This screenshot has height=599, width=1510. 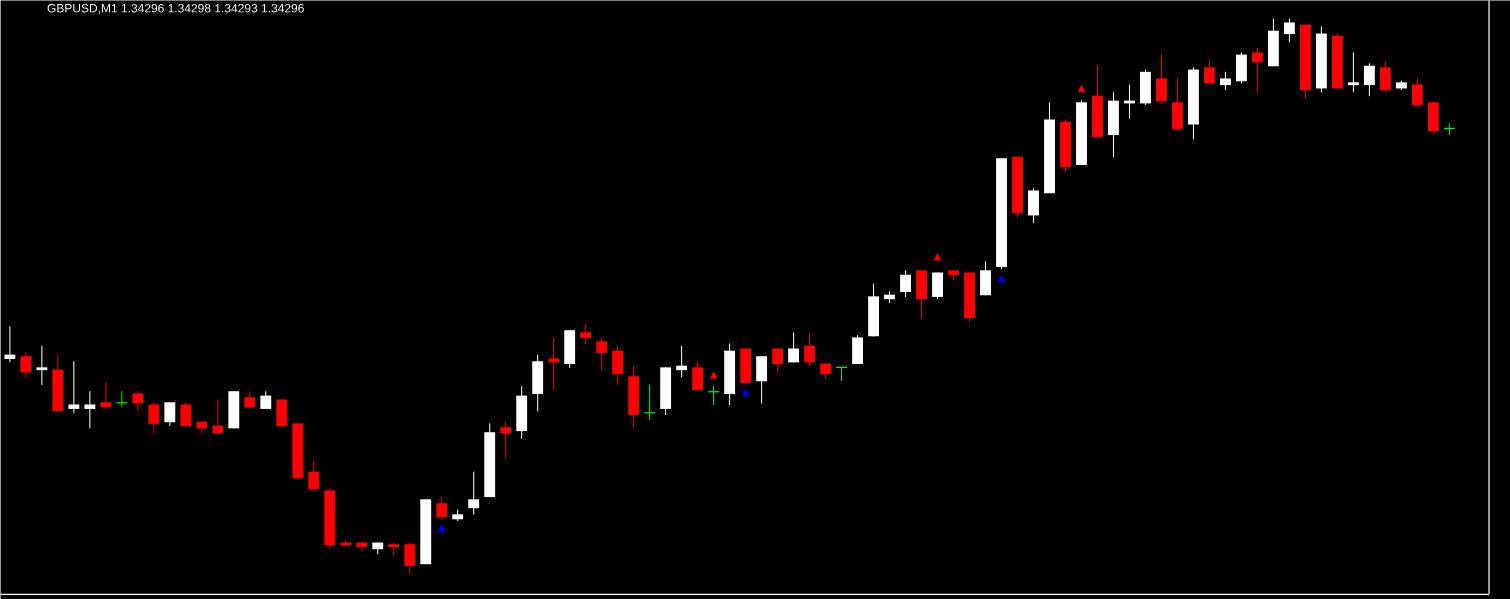 I want to click on chart-title: GBPUSD,M1 1.34296 1.34298 1.34293 1.34296, so click(x=175, y=8).